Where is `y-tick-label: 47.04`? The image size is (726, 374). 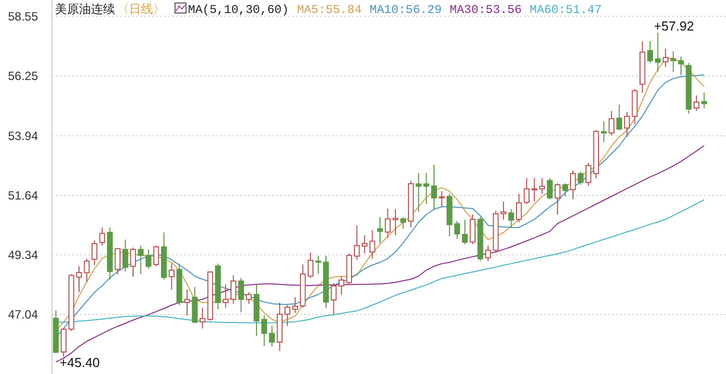
y-tick-label: 47.04 is located at coordinates (23, 314).